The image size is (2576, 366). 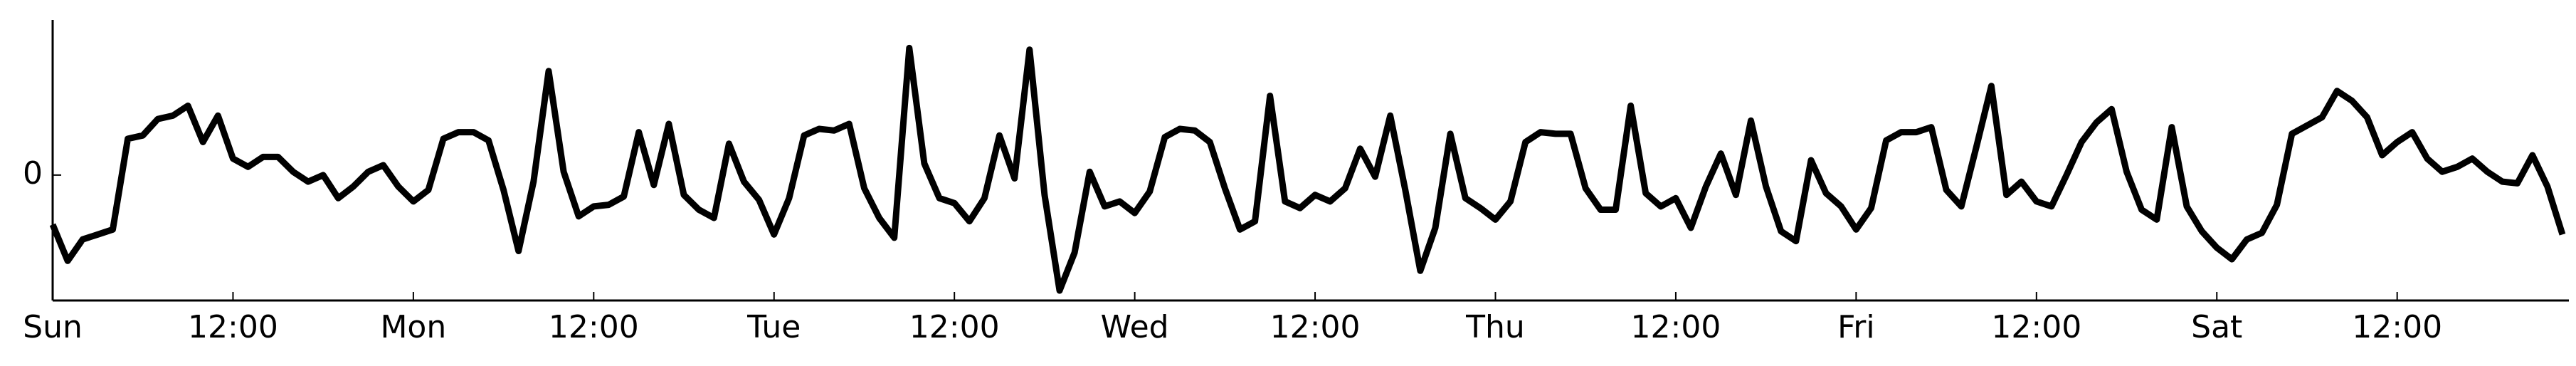 I want to click on x-tick-label: Fri, so click(x=1856, y=327).